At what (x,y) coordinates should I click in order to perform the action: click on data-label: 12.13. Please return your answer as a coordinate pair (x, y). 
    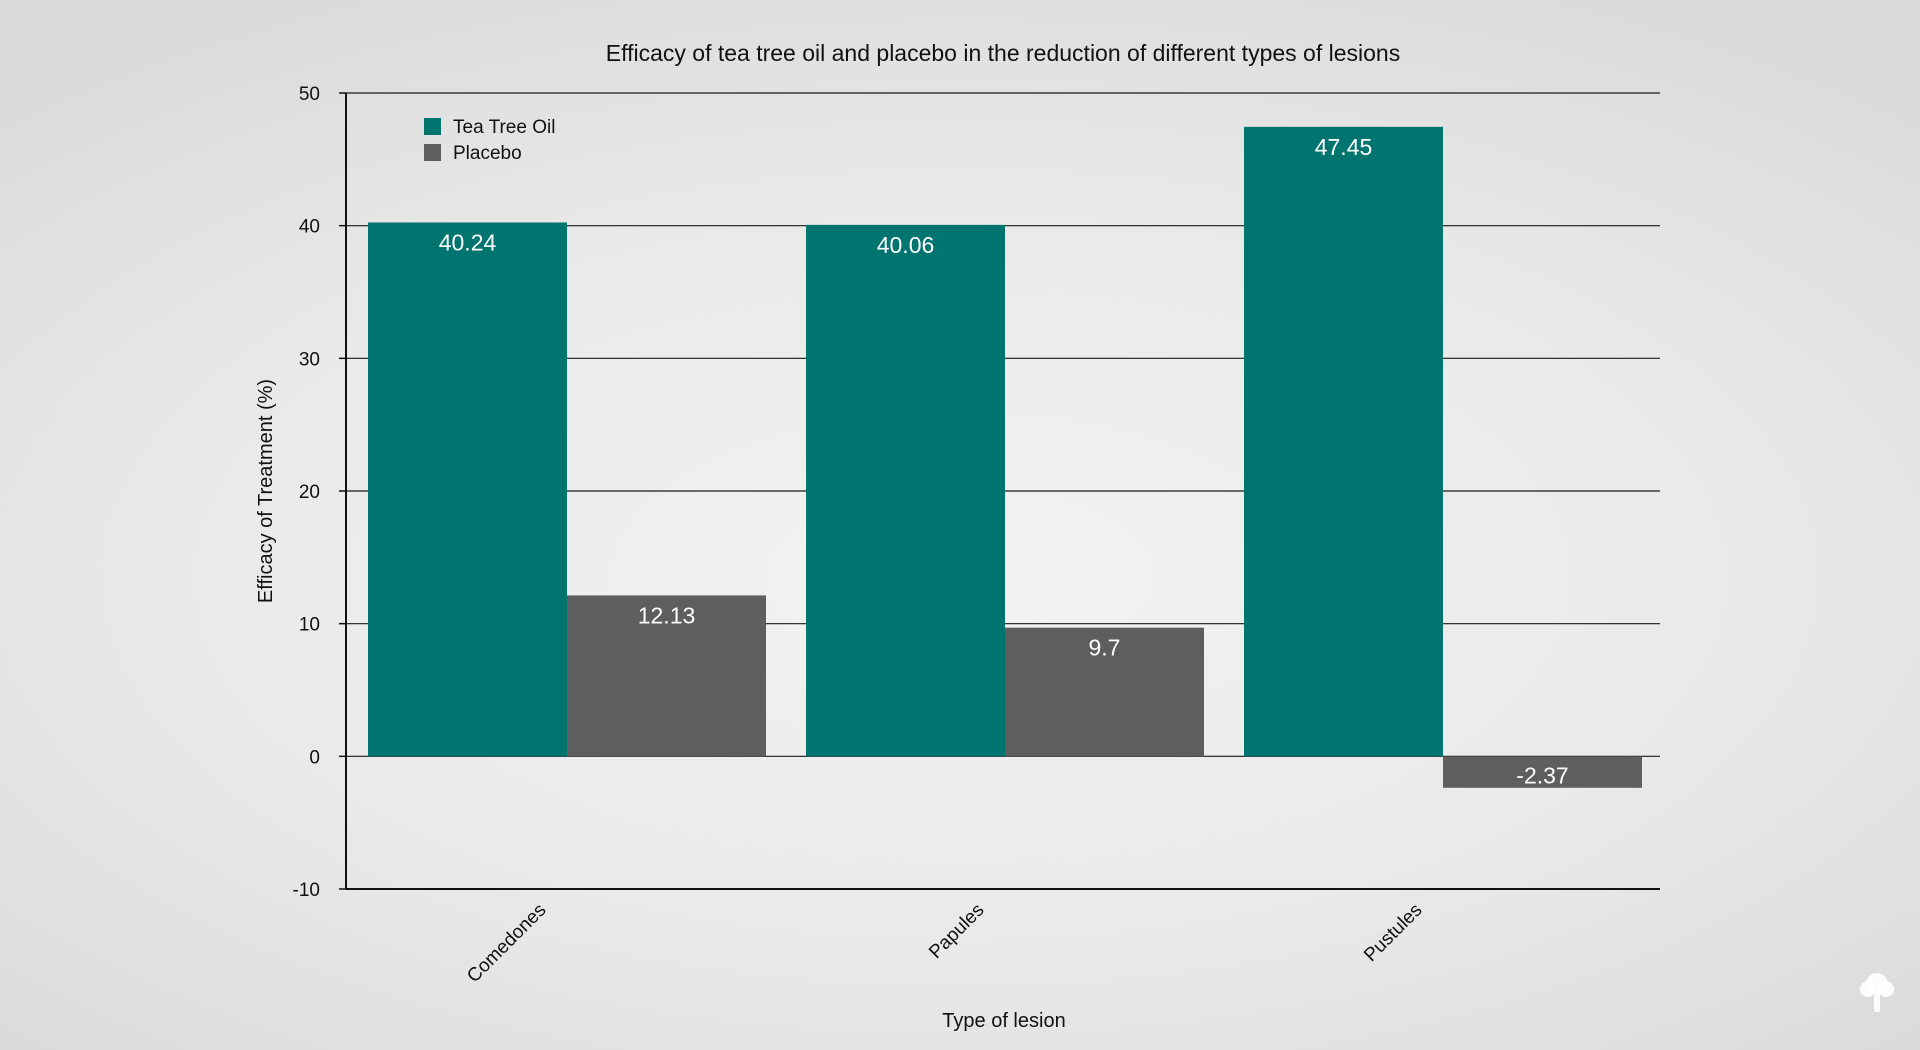
    Looking at the image, I should click on (667, 615).